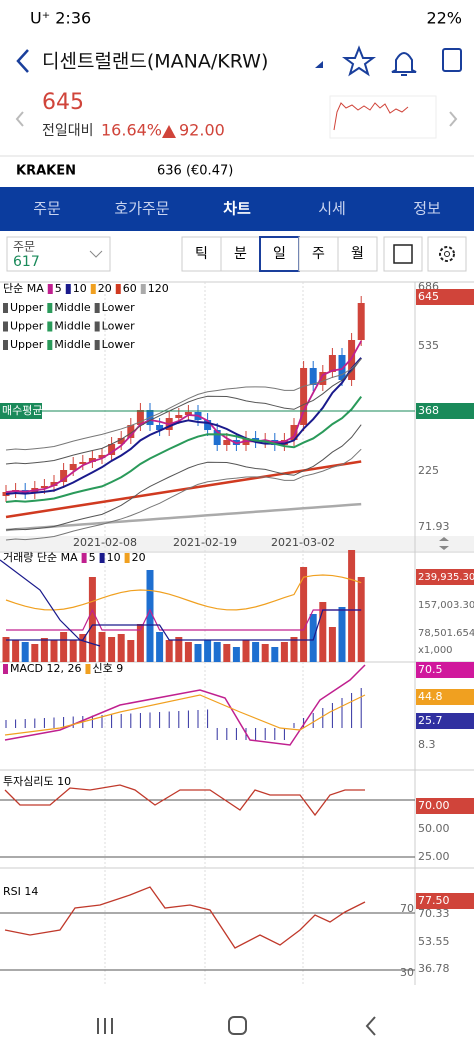 The width and height of the screenshot is (474, 1057). What do you see at coordinates (201, 254) in the screenshot?
I see `period-label: 틱` at bounding box center [201, 254].